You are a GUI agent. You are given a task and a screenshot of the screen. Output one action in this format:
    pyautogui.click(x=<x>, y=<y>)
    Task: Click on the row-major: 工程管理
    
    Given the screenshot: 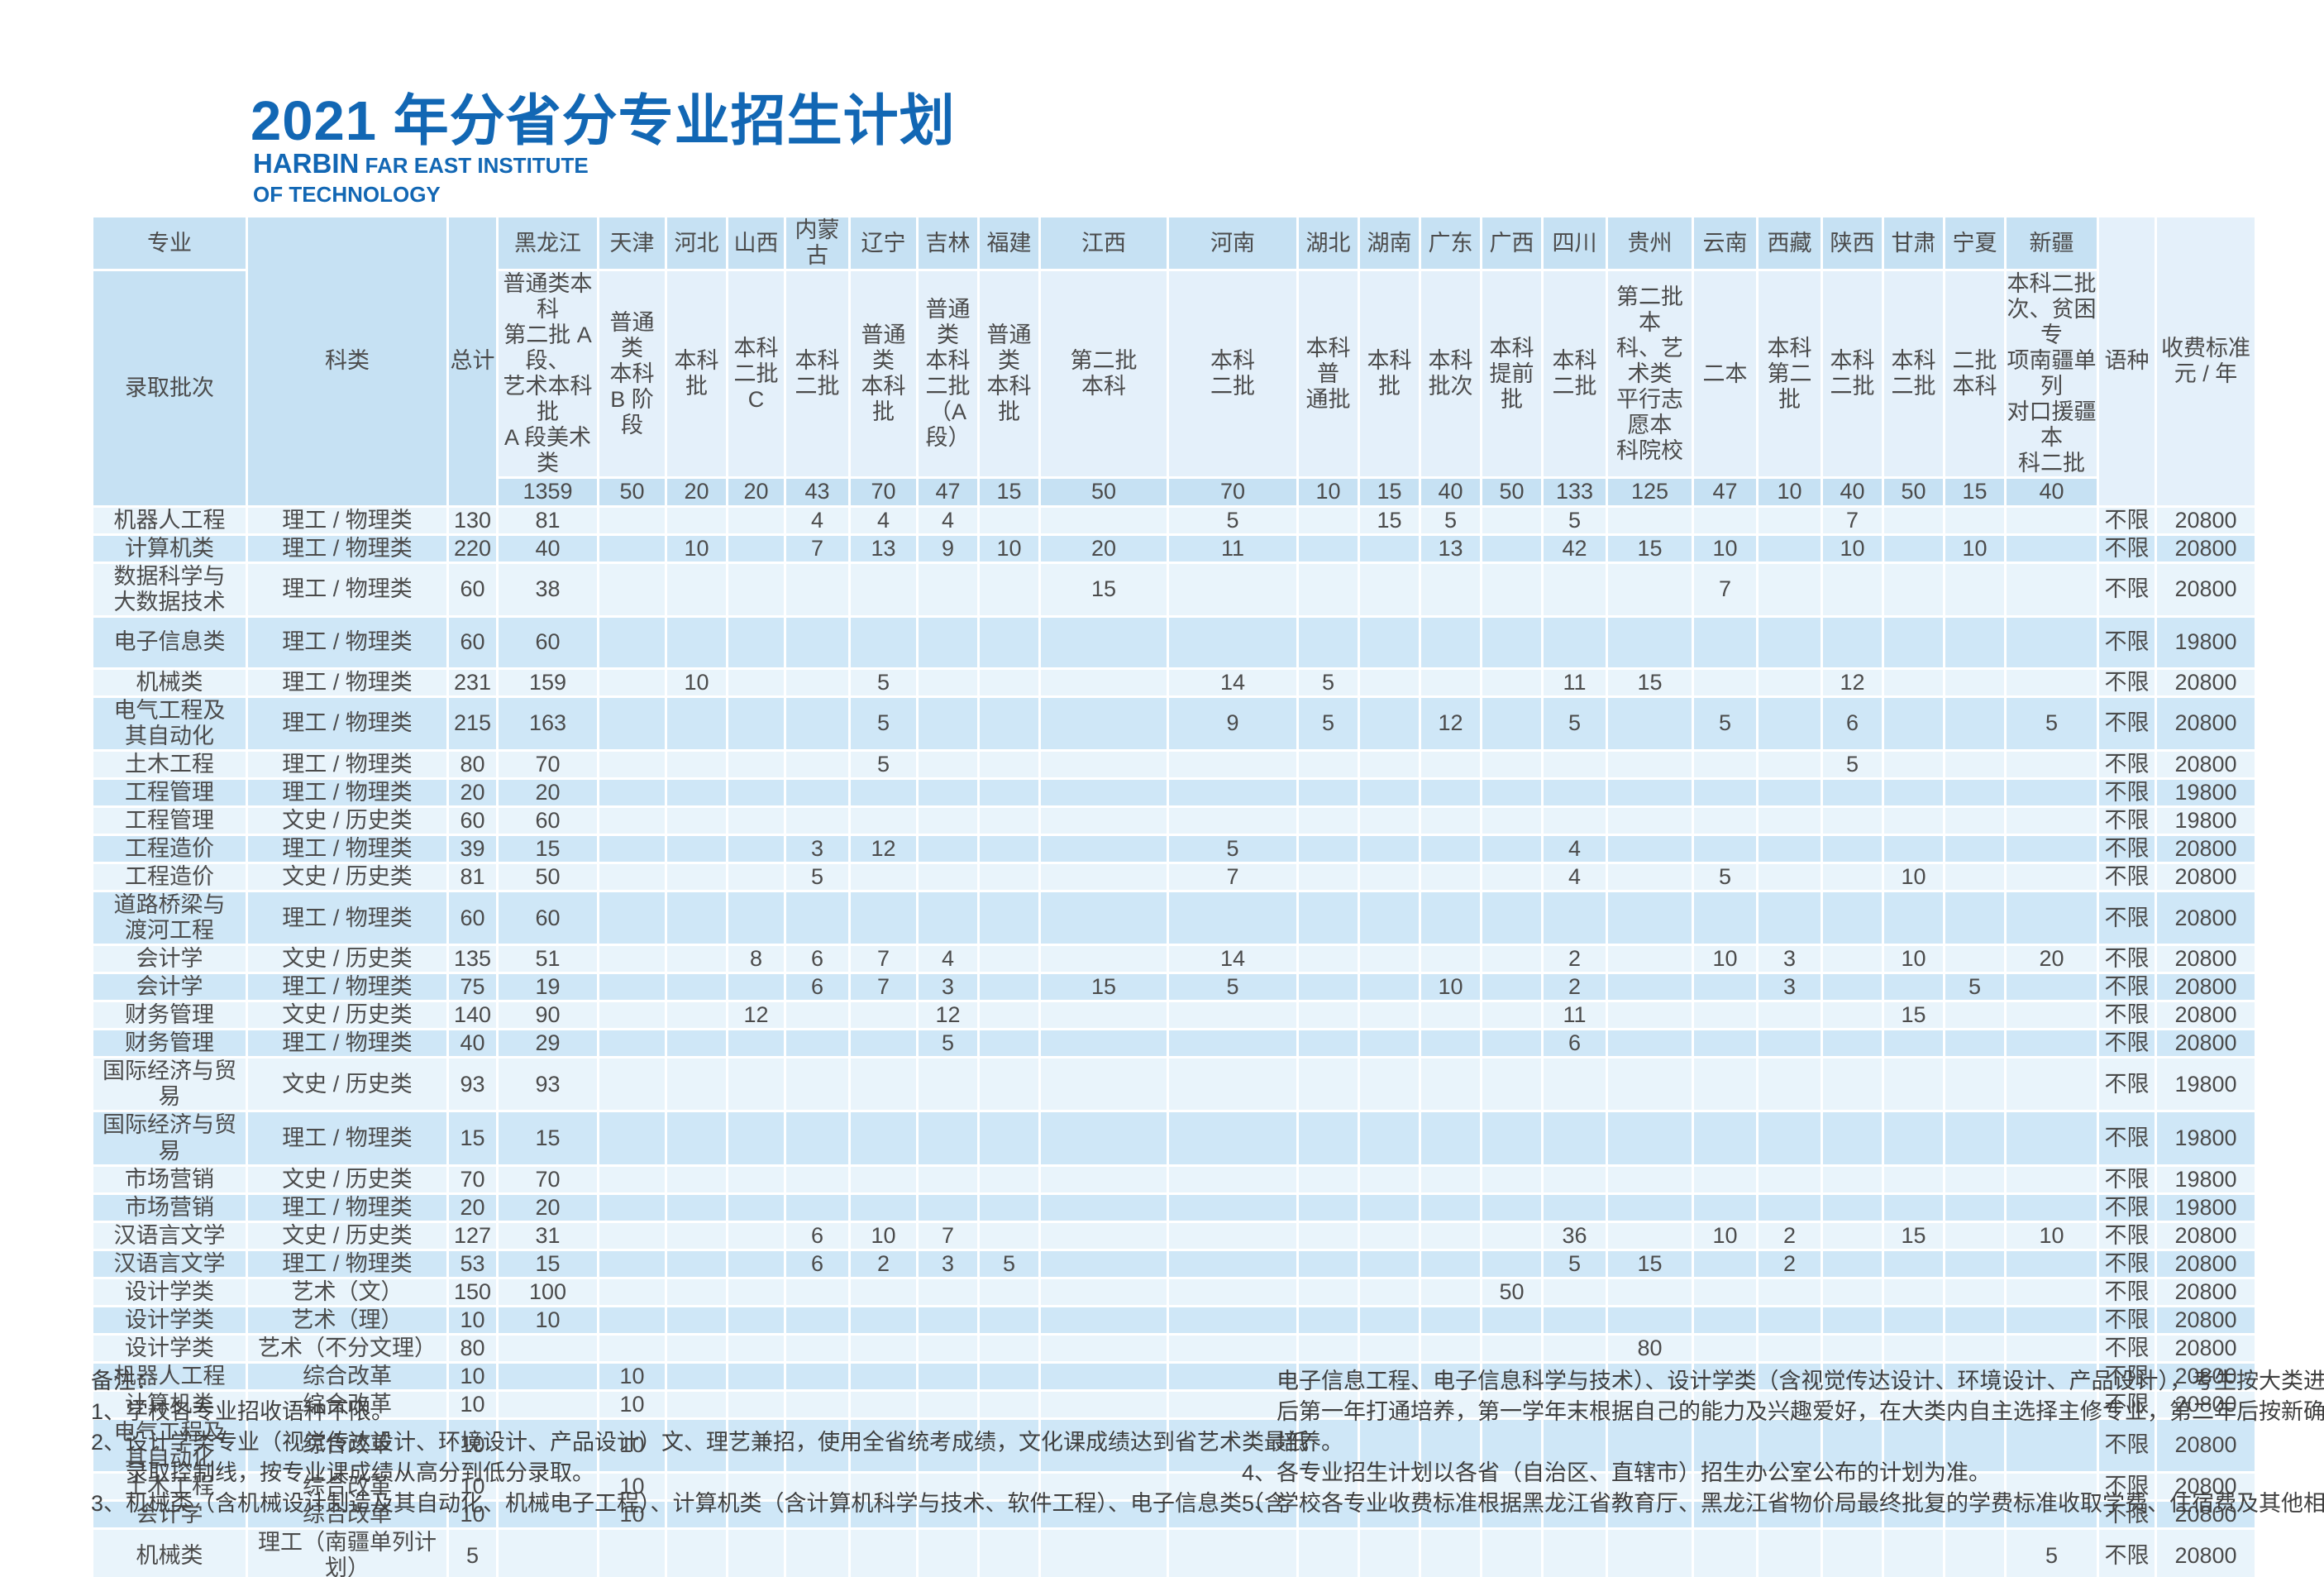 What is the action you would take?
    pyautogui.click(x=169, y=792)
    